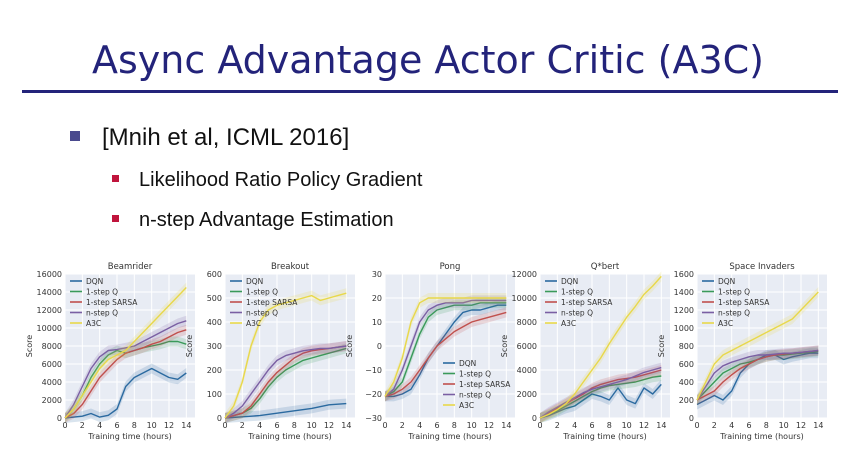  I want to click on chart-title: Space Invaders, so click(762, 267).